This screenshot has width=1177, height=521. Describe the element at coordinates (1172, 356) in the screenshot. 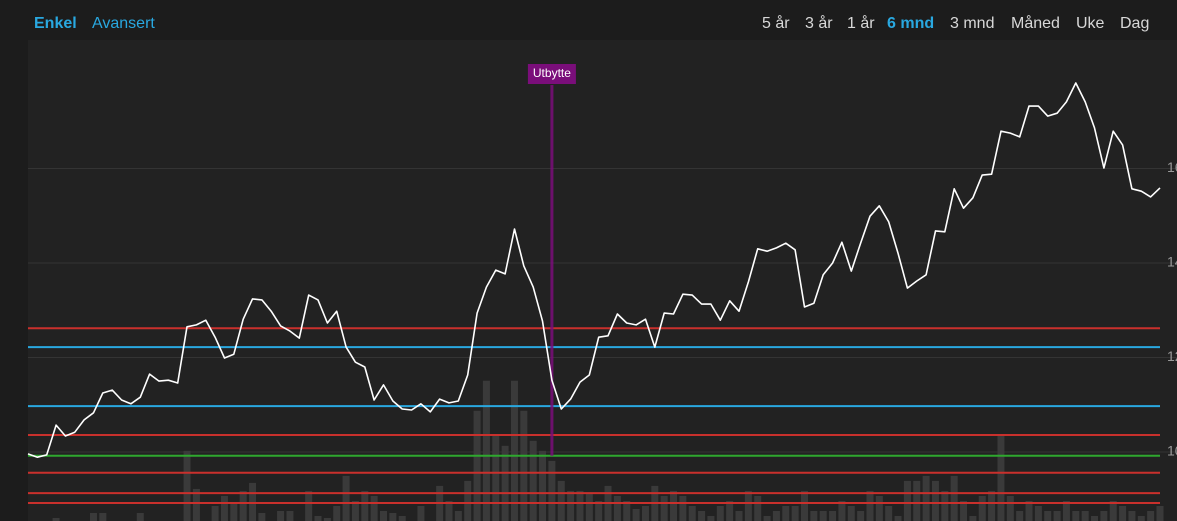

I see `y-tick-label: 12` at that location.